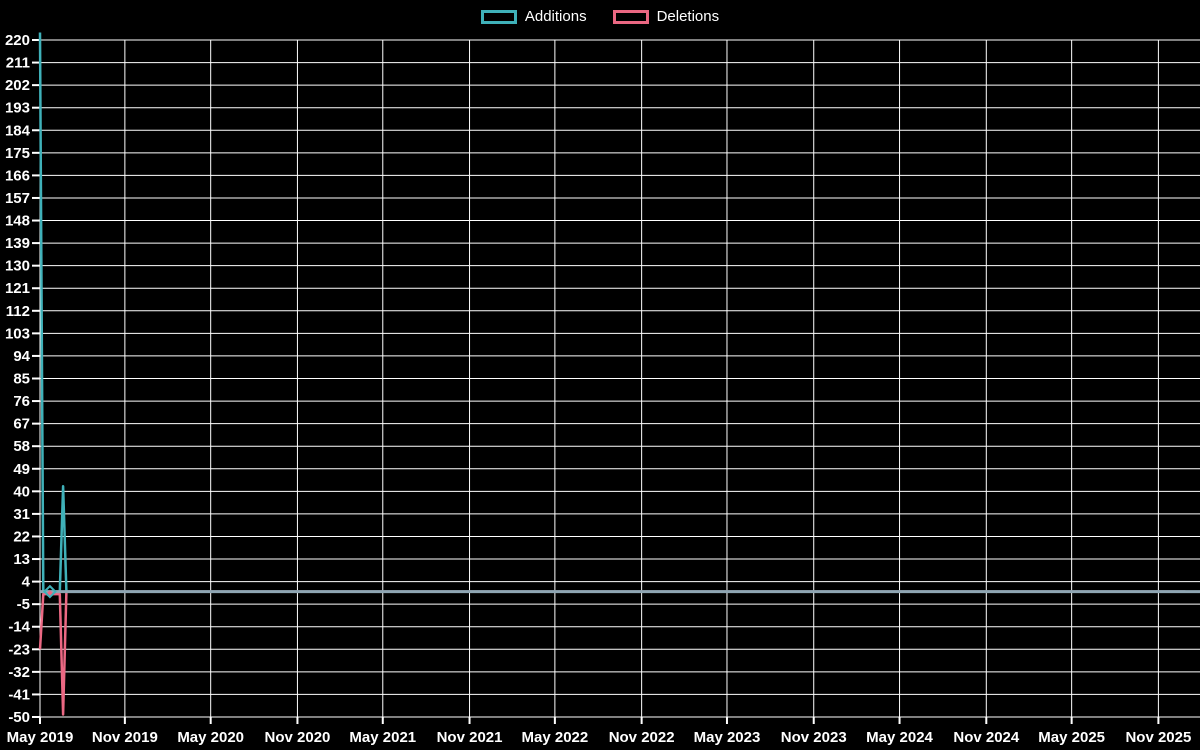 The height and width of the screenshot is (750, 1200). I want to click on x-tick-label: Nov 2020, so click(298, 737).